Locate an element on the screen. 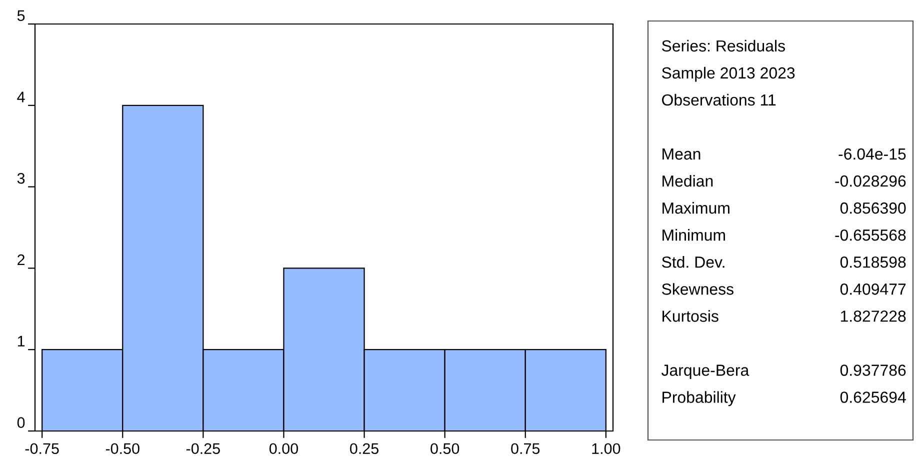  y-tick-label: 3 is located at coordinates (21, 178).